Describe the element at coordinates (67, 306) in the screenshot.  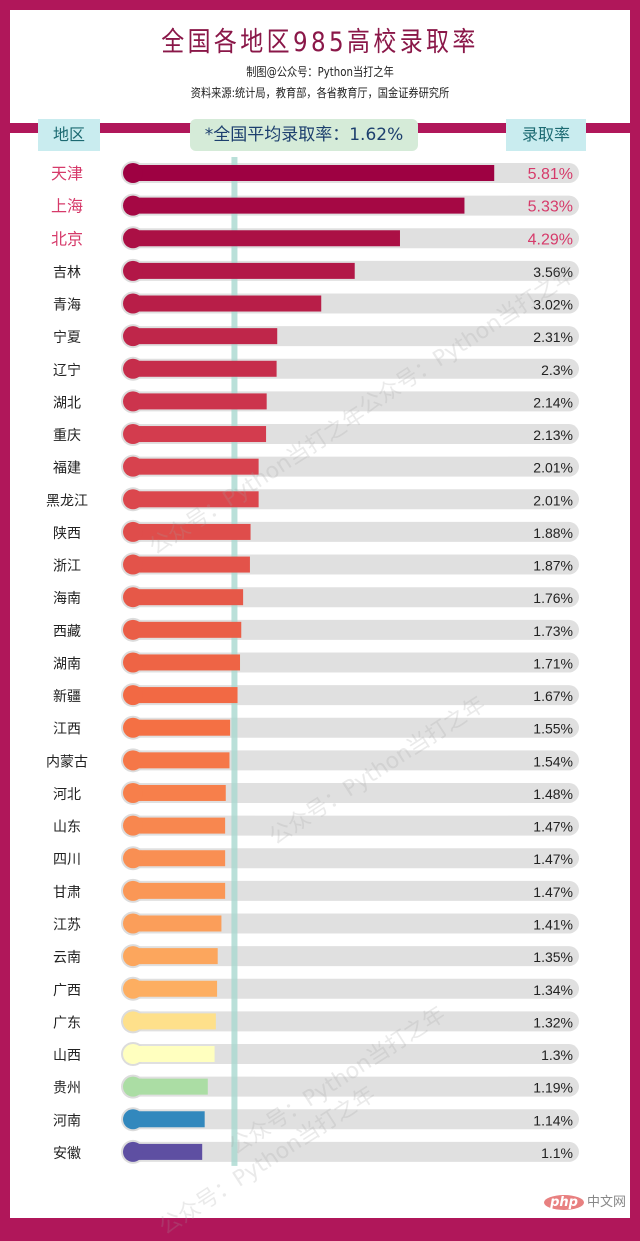
I see `region-label: 青海` at that location.